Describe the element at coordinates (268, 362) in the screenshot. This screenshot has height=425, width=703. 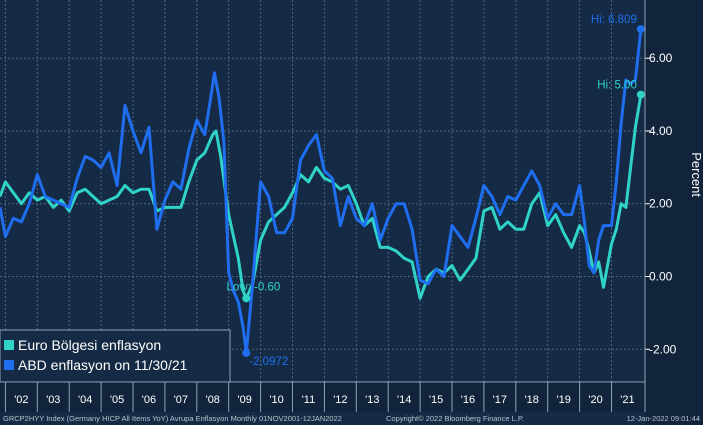
I see `trough-label: -2.0972` at that location.